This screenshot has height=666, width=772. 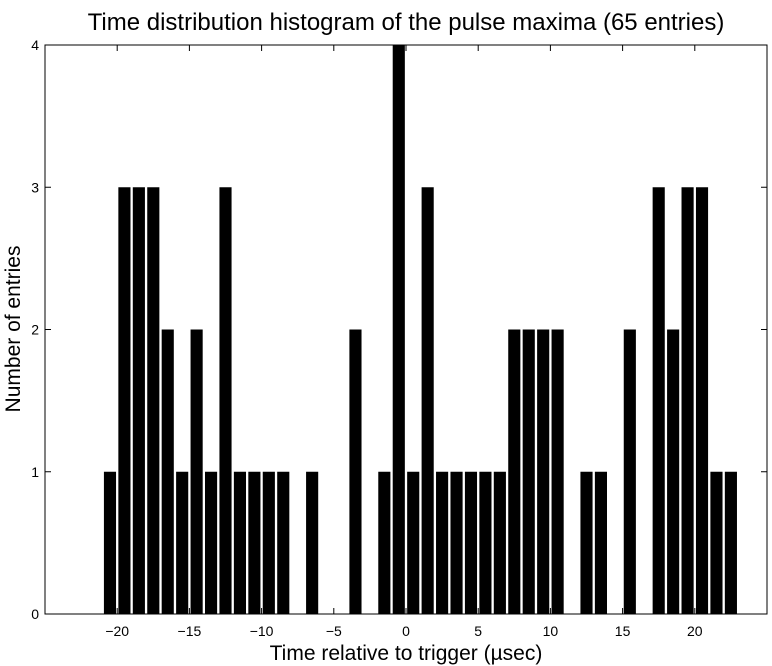 What do you see at coordinates (406, 653) in the screenshot?
I see `x-axis-label: Time relative to trigger (µsec)` at bounding box center [406, 653].